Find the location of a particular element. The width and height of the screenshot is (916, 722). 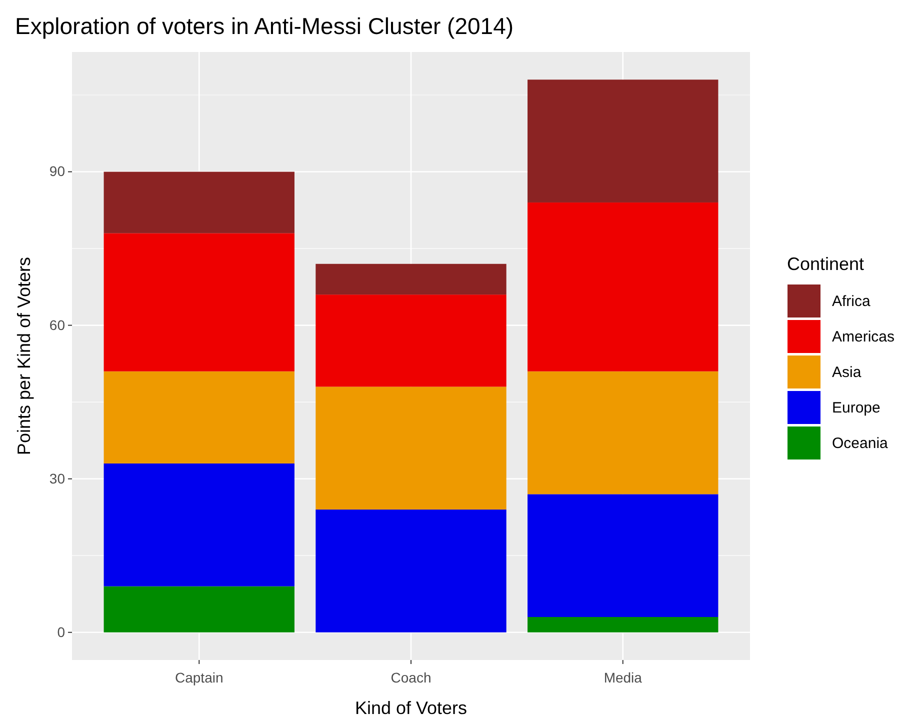

y-tick-label: 60 is located at coordinates (57, 324).